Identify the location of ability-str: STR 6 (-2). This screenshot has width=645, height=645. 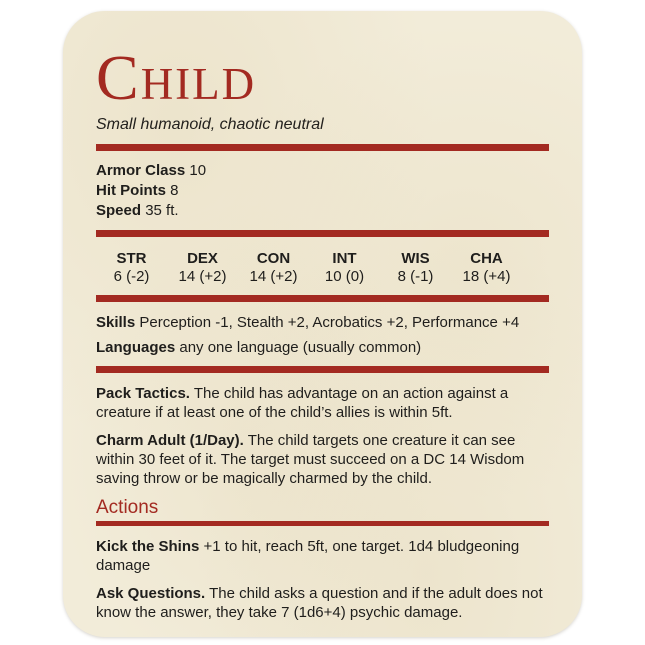
(131, 268).